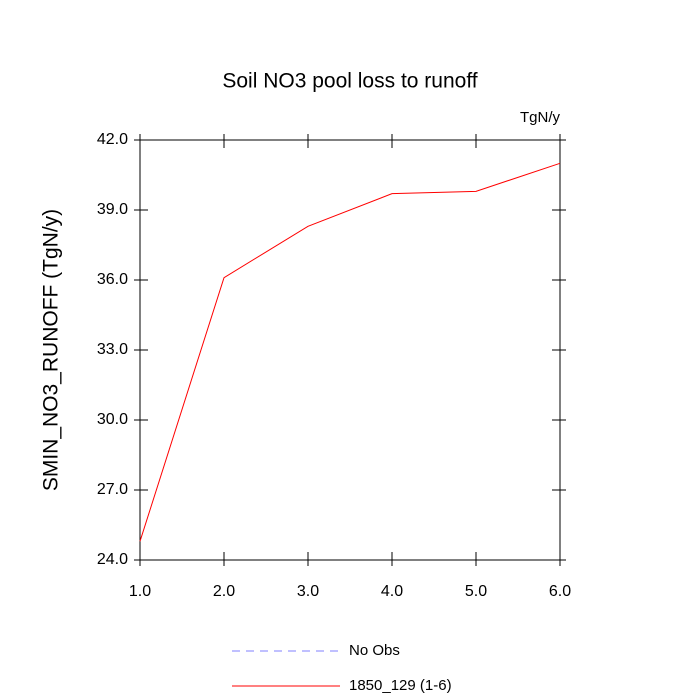 This screenshot has height=700, width=700. I want to click on legend-label: No Obs, so click(374, 650).